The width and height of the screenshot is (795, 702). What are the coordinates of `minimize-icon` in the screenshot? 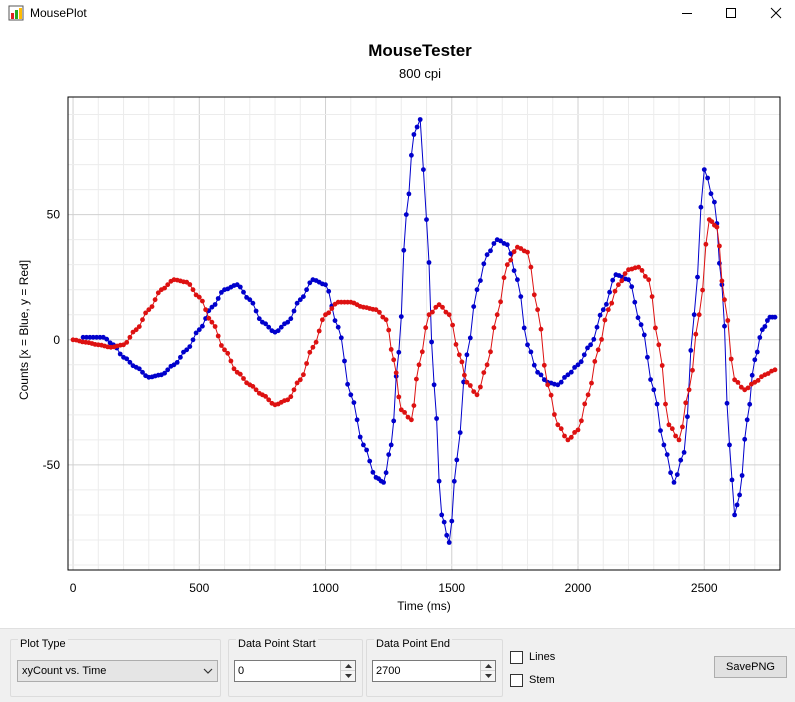 It's located at (687, 13).